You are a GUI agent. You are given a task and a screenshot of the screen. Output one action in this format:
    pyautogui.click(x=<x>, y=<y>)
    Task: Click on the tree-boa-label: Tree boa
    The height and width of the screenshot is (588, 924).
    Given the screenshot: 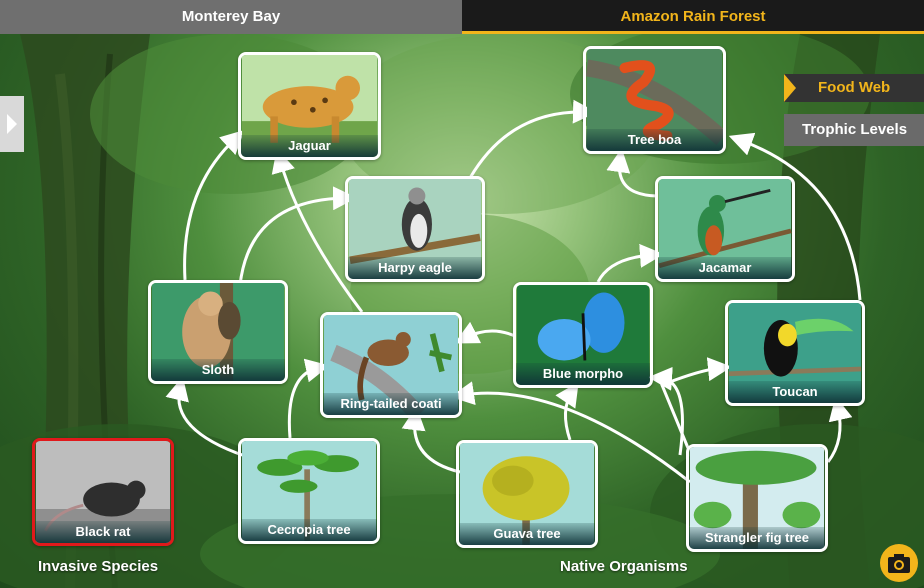 What is the action you would take?
    pyautogui.click(x=654, y=140)
    